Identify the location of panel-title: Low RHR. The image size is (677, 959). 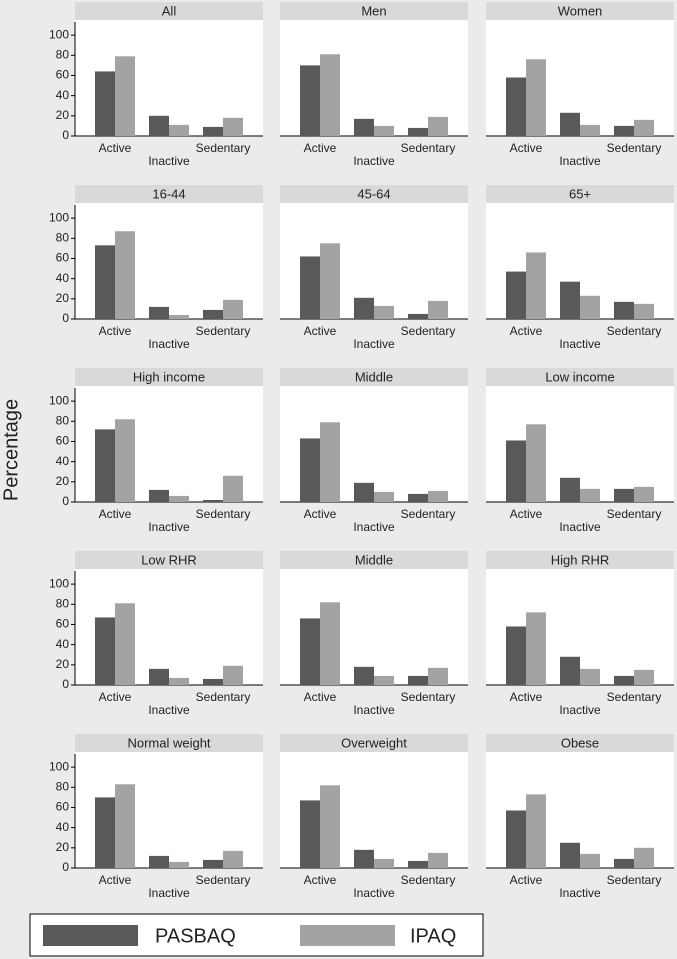
(169, 559).